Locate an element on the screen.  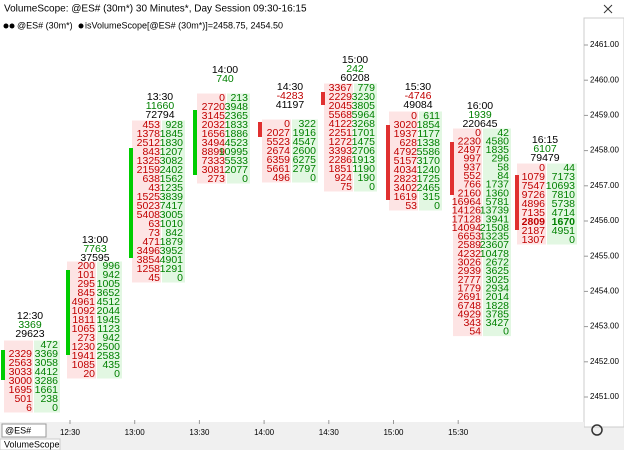
bar-delta: 3369 is located at coordinates (30, 325).